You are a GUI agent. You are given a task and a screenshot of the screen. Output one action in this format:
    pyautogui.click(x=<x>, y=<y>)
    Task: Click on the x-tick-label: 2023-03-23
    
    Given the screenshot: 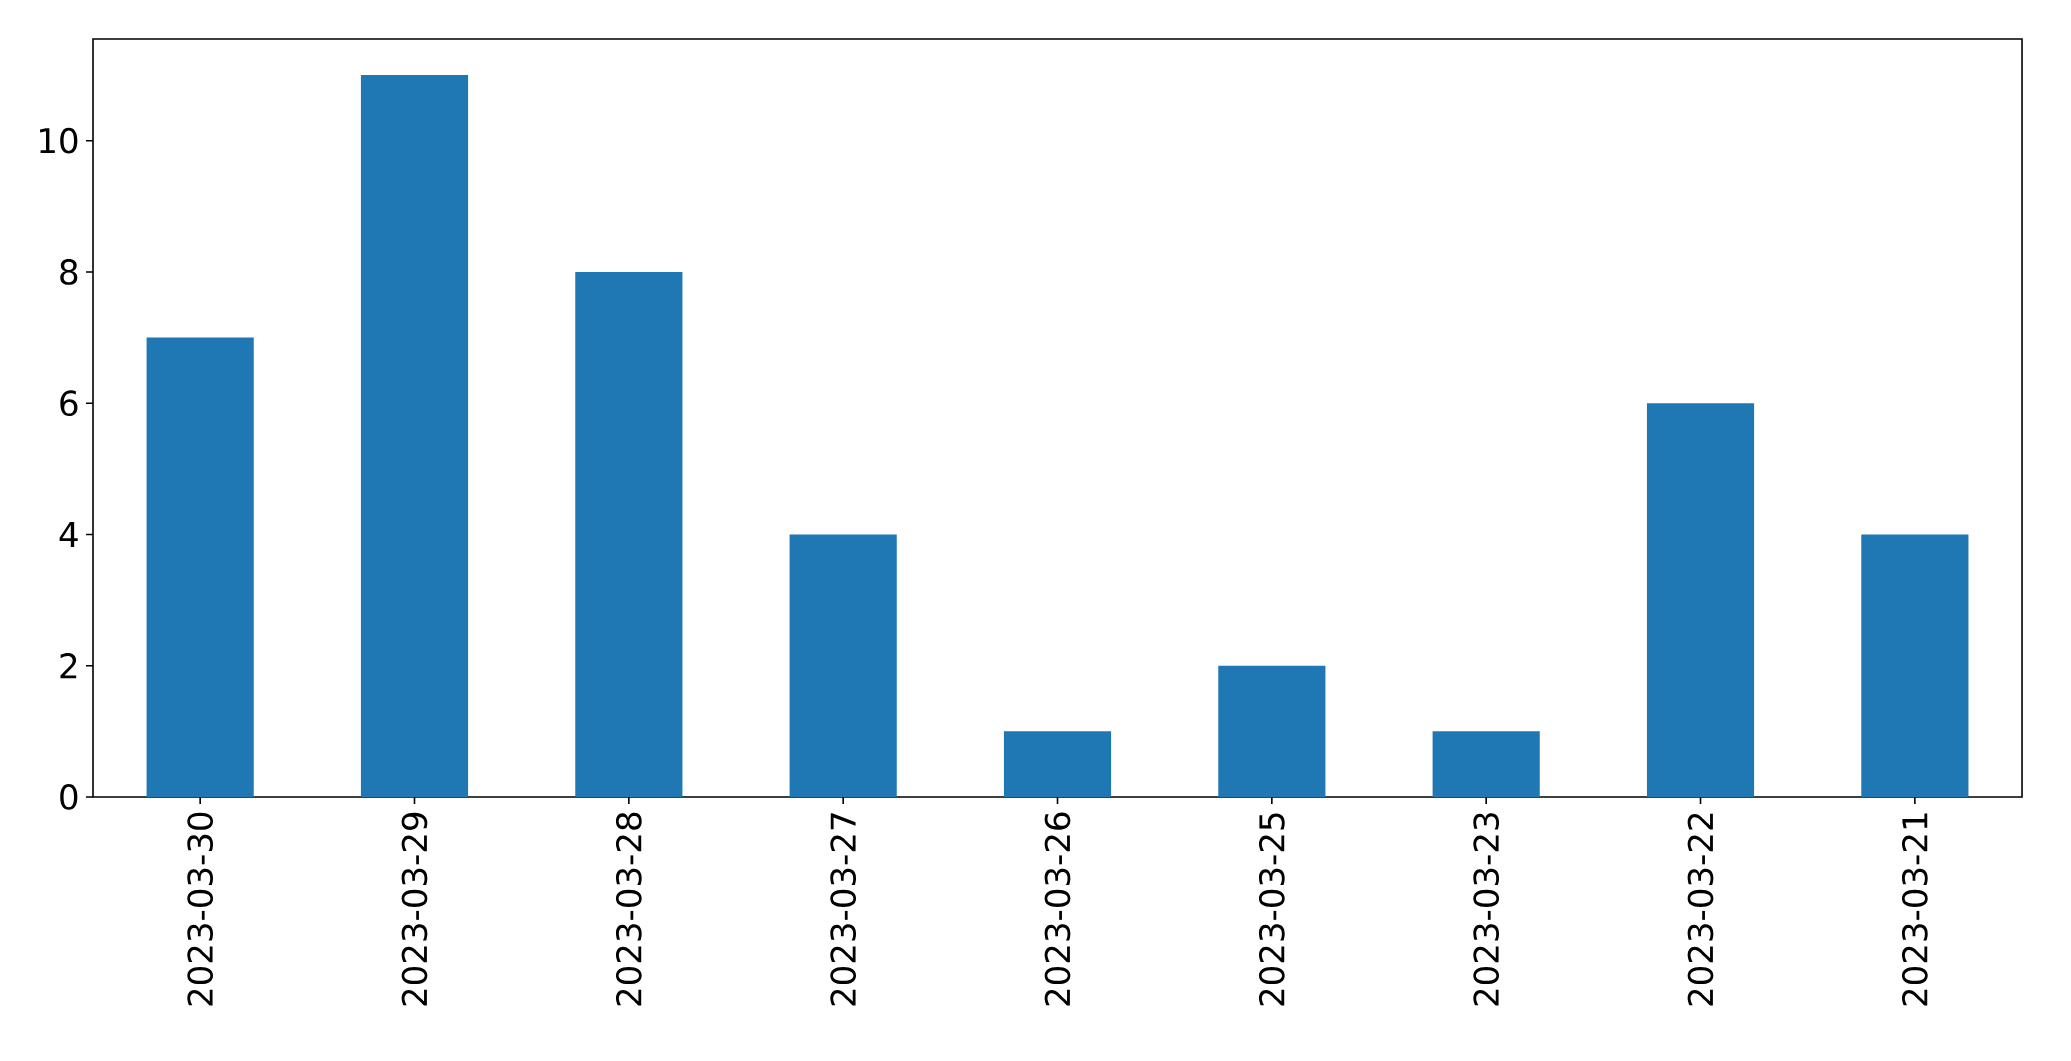 What is the action you would take?
    pyautogui.click(x=1486, y=909)
    